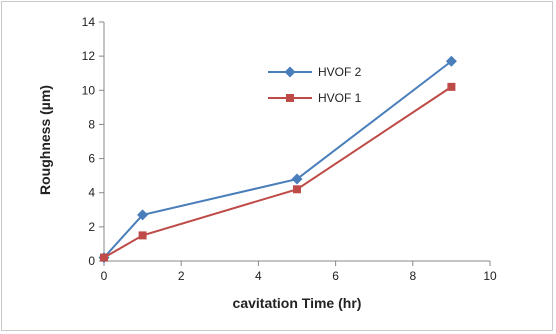 The width and height of the screenshot is (556, 334). What do you see at coordinates (299, 276) in the screenshot?
I see `x-tick-labels: 0 2 4 6 8 10` at bounding box center [299, 276].